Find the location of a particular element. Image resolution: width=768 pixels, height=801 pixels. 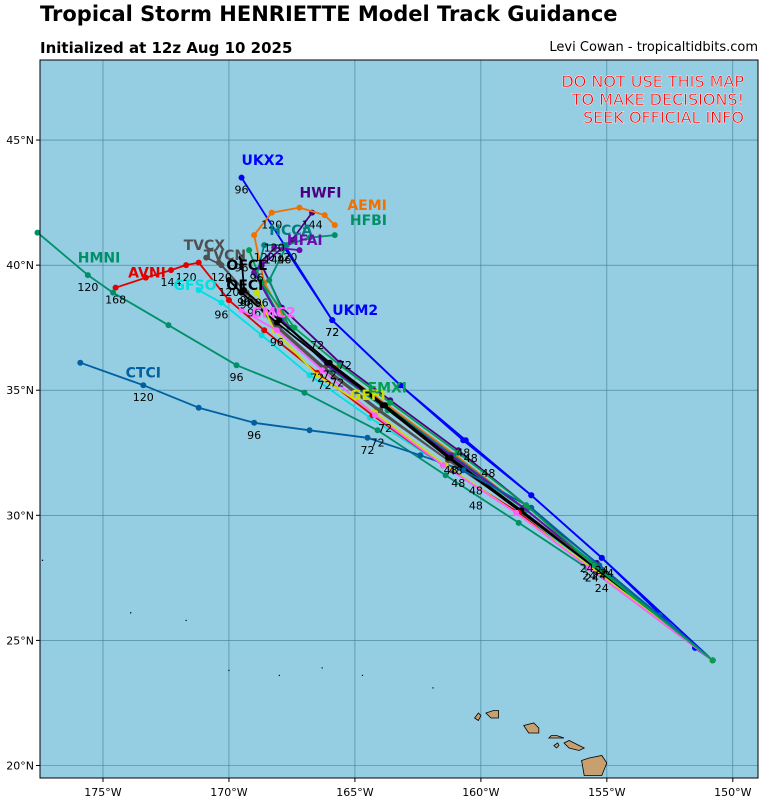

hour-label-hmni: 72 is located at coordinates (378, 442).